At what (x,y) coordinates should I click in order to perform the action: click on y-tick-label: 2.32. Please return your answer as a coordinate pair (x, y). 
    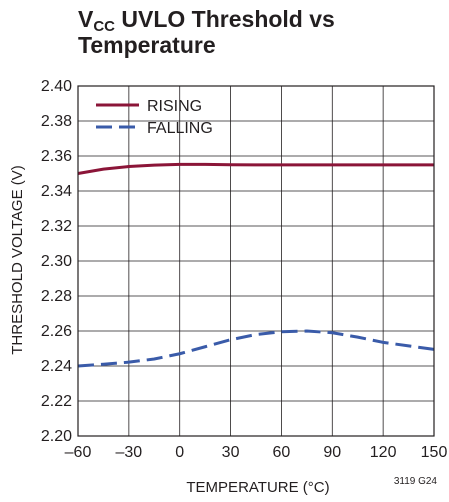
    Looking at the image, I should click on (56, 226).